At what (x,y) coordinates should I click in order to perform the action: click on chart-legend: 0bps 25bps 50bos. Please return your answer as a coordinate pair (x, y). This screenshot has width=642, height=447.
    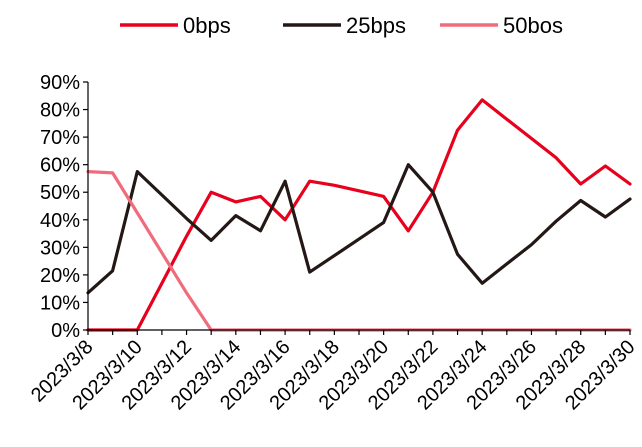
    Looking at the image, I should click on (341, 25).